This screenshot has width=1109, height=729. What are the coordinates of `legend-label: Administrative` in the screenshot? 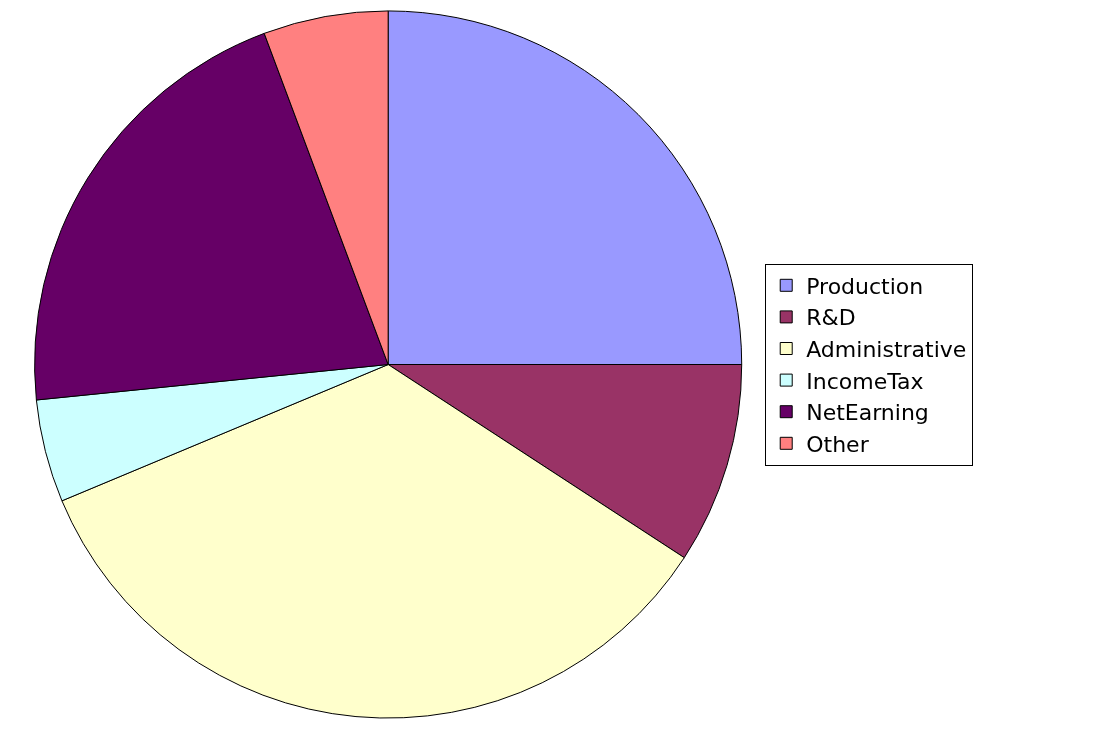 It's located at (886, 350).